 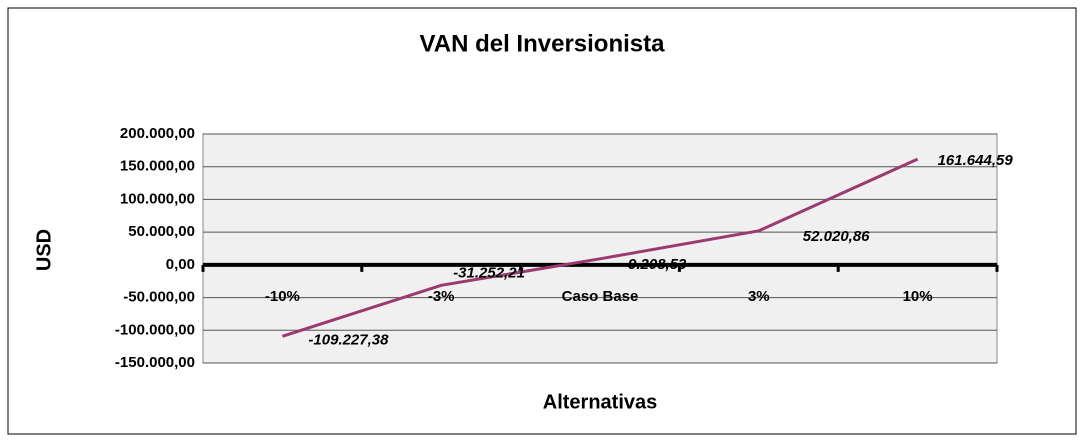 What do you see at coordinates (918, 296) in the screenshot?
I see `x-tick-label: 10%` at bounding box center [918, 296].